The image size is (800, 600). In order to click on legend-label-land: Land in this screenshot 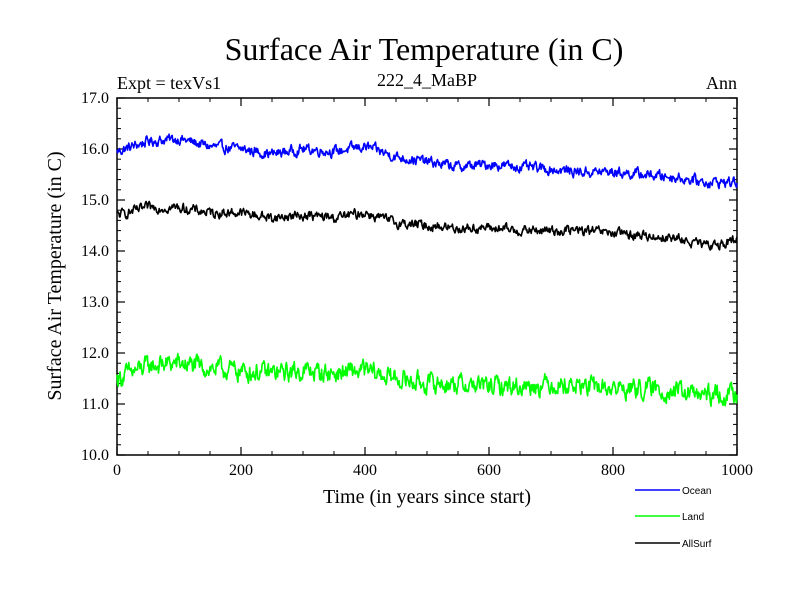, I will do `click(693, 517)`.